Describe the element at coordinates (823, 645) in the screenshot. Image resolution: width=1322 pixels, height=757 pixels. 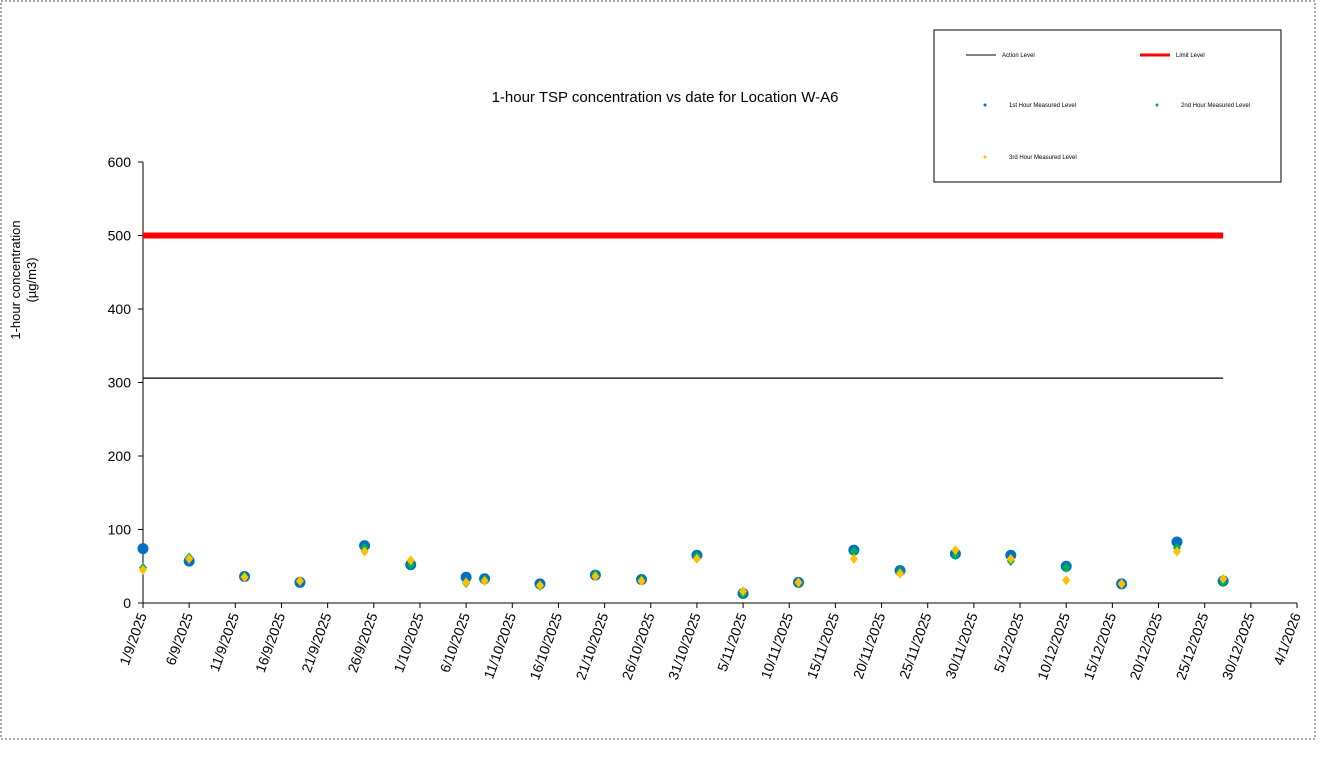
I see `x-tick-label: 15/11/2025` at that location.